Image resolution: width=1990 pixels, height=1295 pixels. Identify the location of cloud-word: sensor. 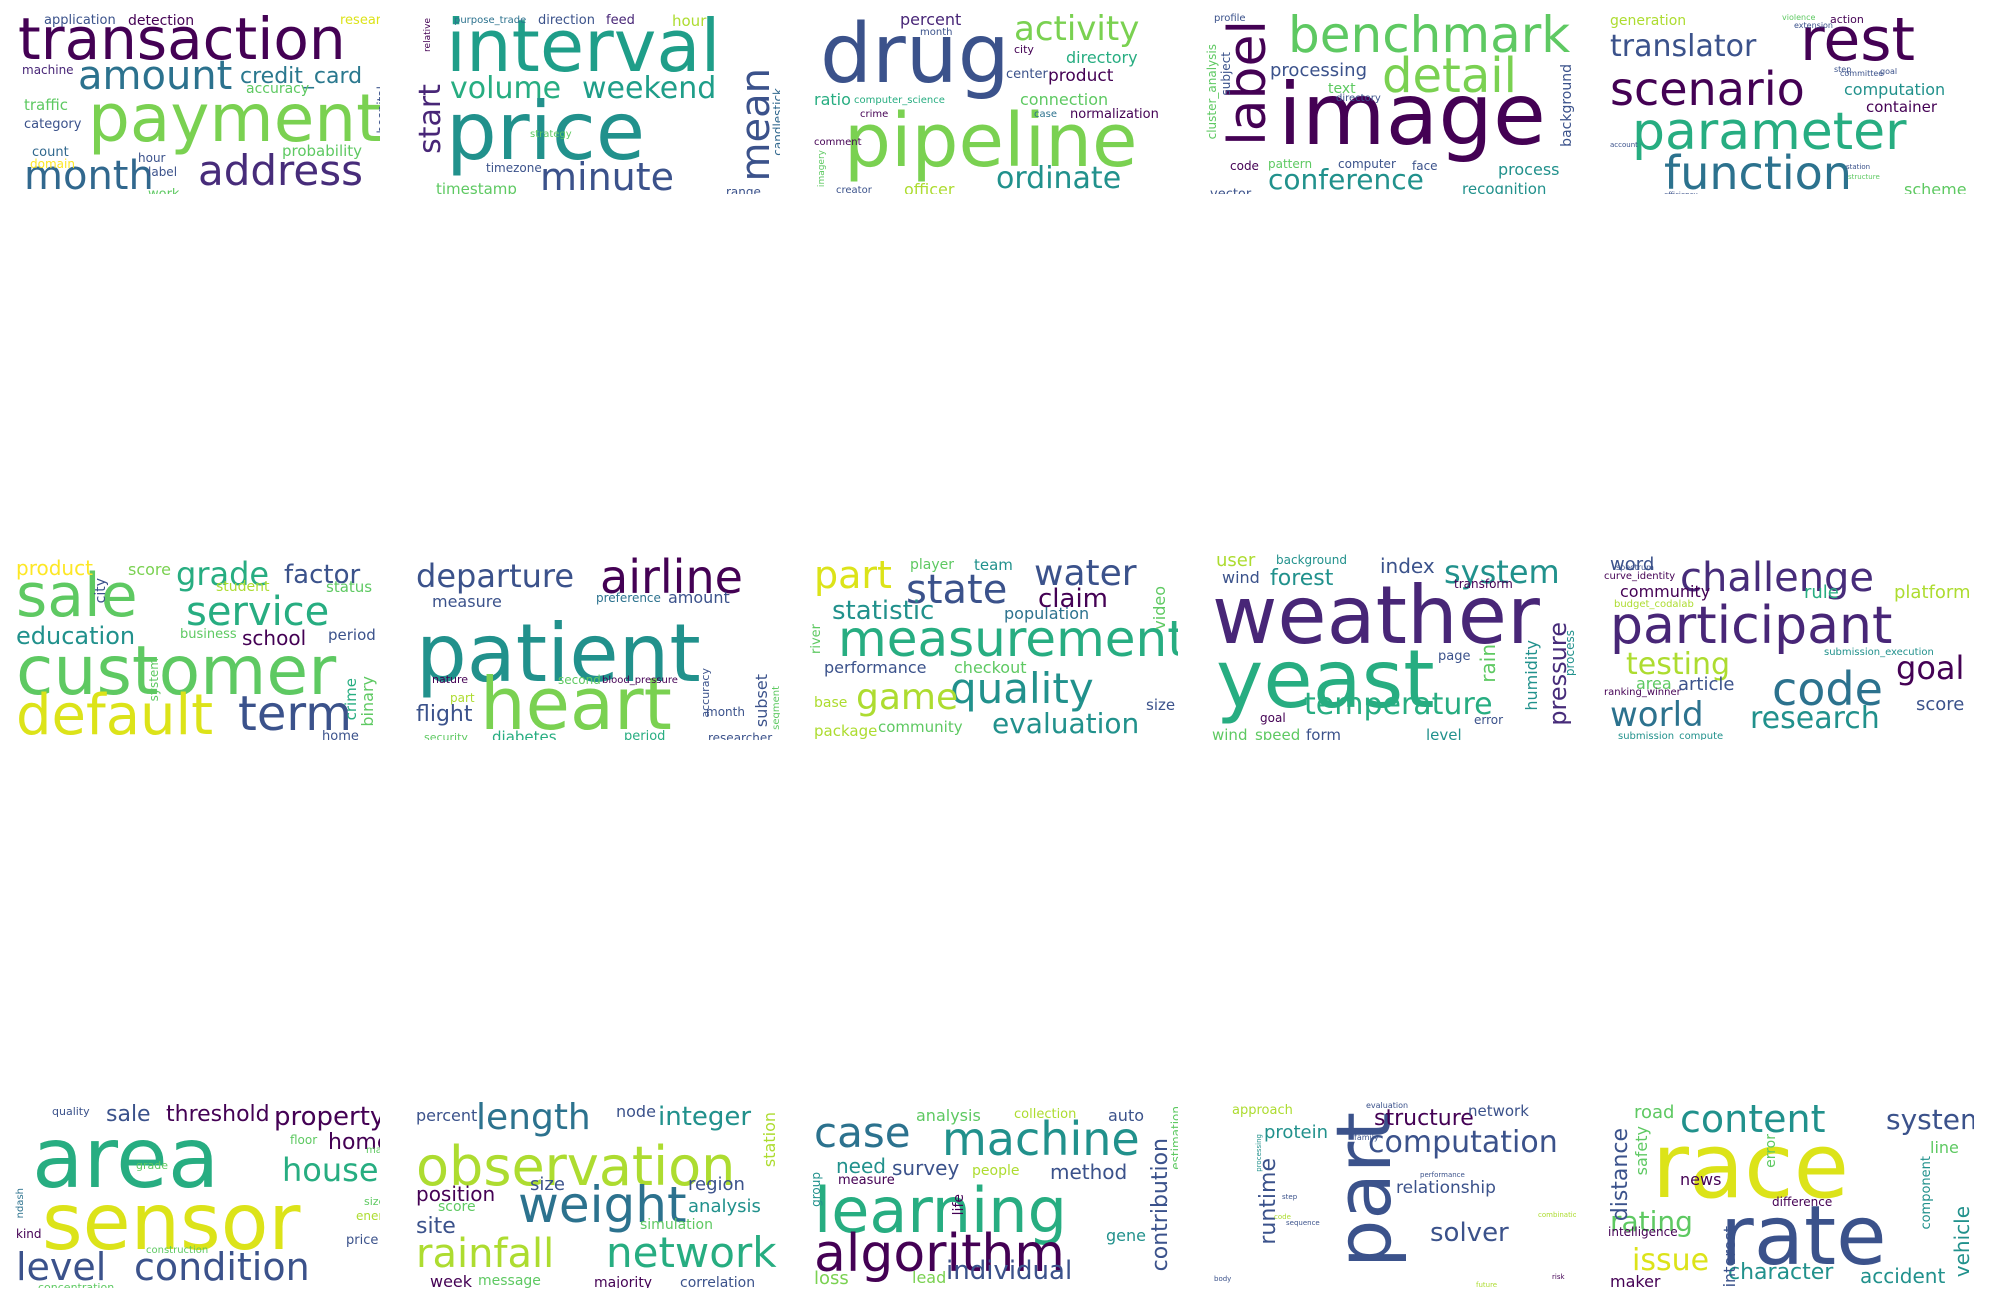
(171, 1223).